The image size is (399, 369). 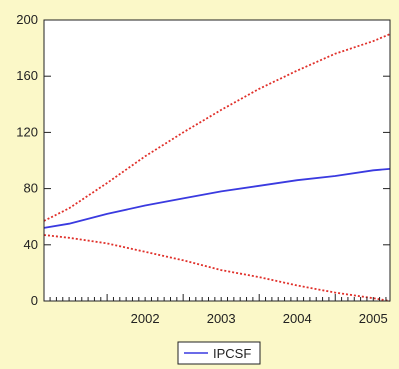 I want to click on y-tick-label: 120, so click(x=27, y=131).